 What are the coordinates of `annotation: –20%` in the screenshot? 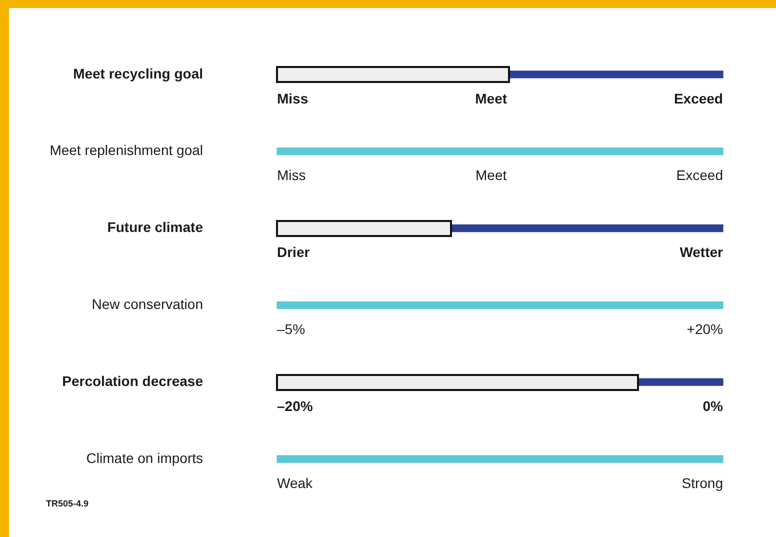 It's located at (295, 406).